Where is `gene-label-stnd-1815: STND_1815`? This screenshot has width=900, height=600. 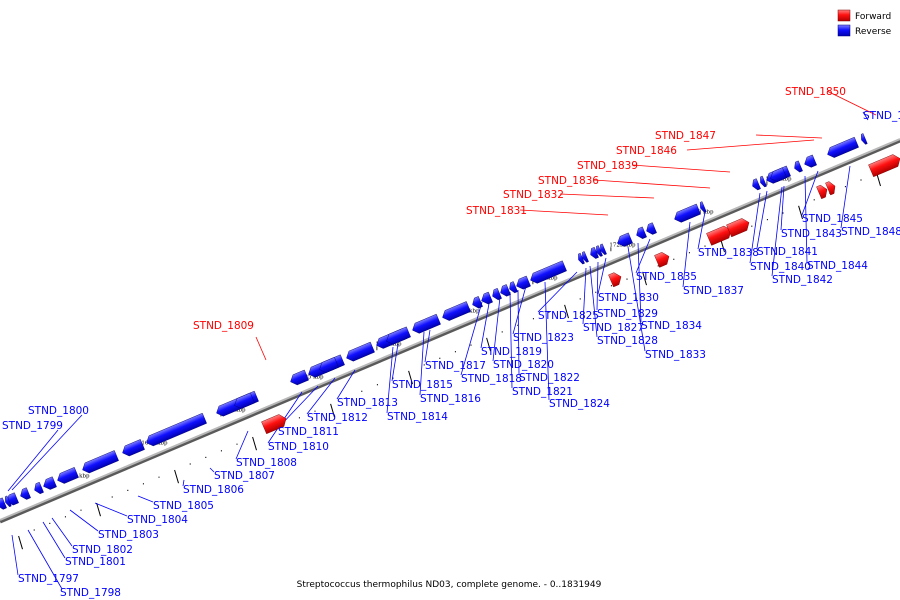 gene-label-stnd-1815: STND_1815 is located at coordinates (422, 385).